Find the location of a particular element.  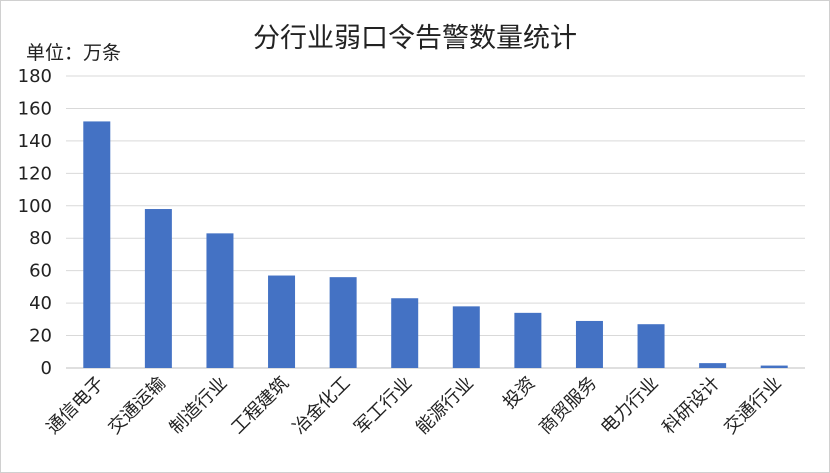

x-category-label: 冶金化工 is located at coordinates (322, 406).